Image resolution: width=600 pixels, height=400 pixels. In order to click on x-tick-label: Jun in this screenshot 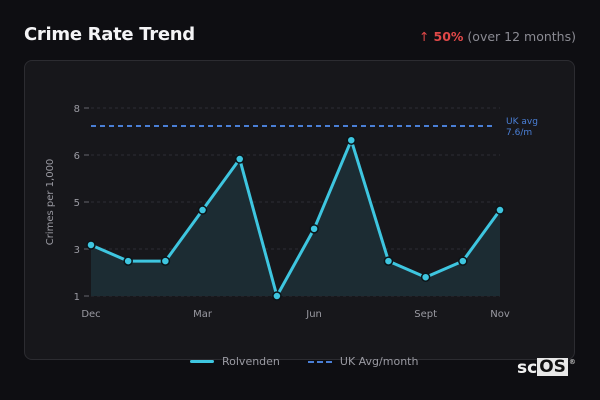, I will do `click(313, 314)`.